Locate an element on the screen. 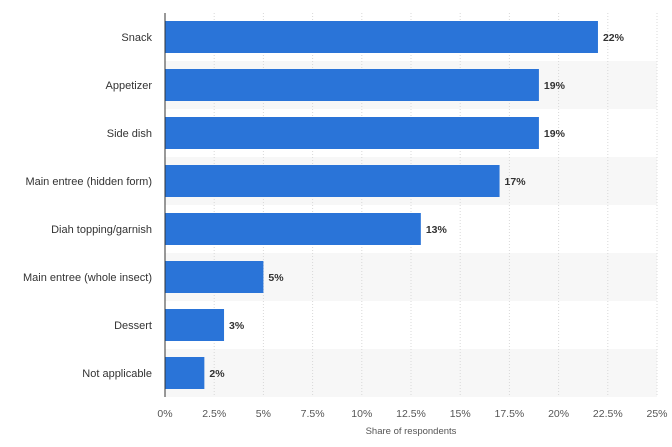 The height and width of the screenshot is (447, 672). x-tick-label: 12.5% is located at coordinates (411, 414).